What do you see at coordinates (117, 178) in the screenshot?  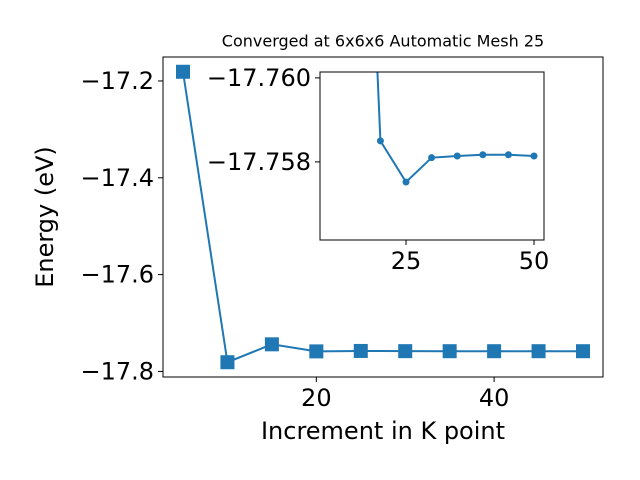 I see `y-tick-label: −17.4` at bounding box center [117, 178].